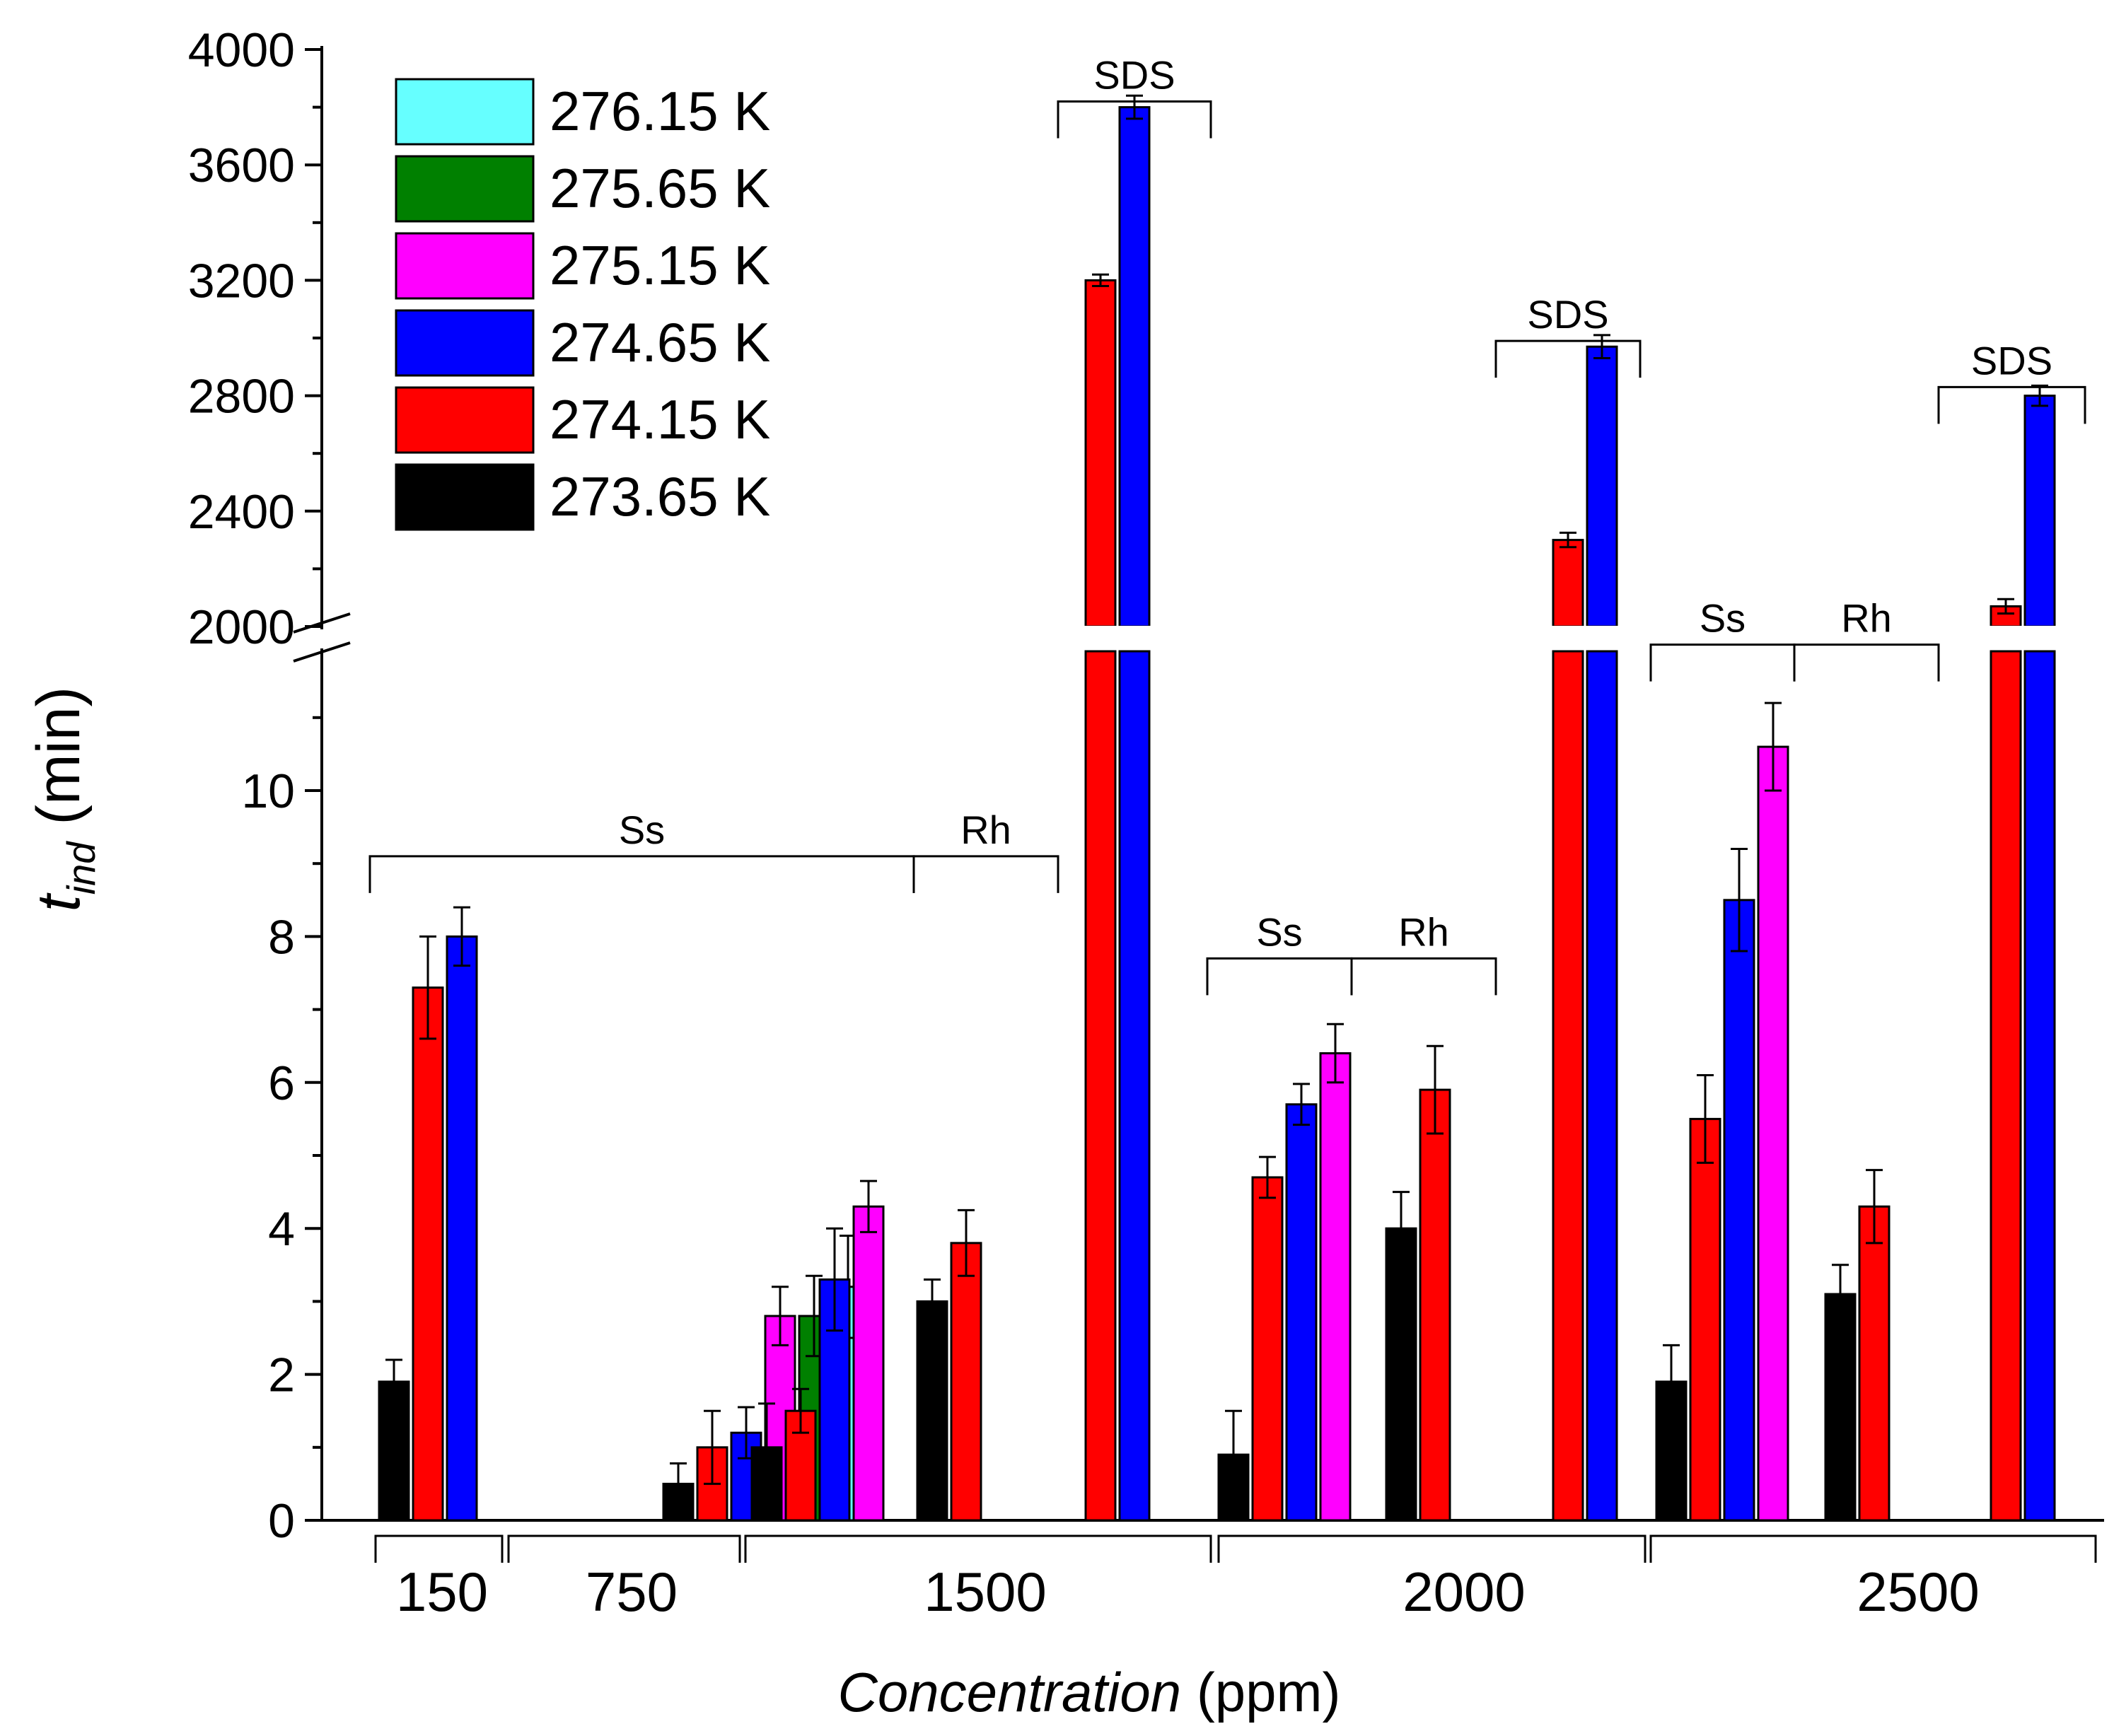  I want to click on x-axis-title: Concentration (ppm), so click(1089, 1692).